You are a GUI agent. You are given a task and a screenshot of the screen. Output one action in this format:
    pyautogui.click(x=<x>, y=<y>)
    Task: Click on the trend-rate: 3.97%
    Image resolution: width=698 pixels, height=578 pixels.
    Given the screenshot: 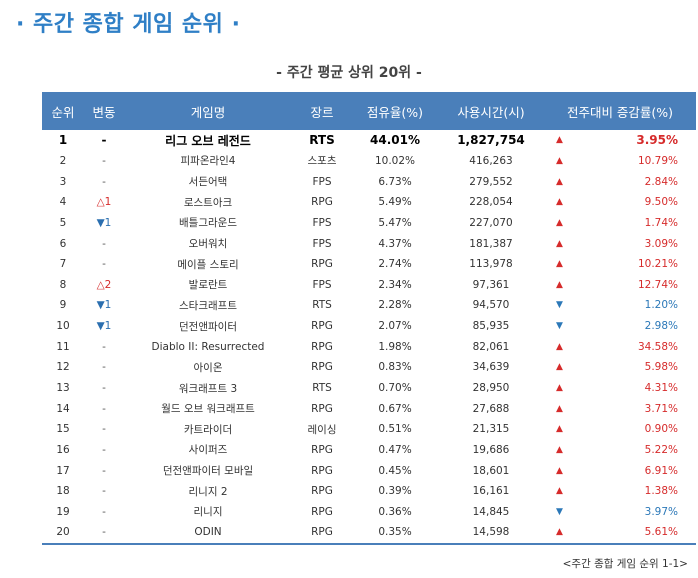 What is the action you would take?
    pyautogui.click(x=661, y=511)
    